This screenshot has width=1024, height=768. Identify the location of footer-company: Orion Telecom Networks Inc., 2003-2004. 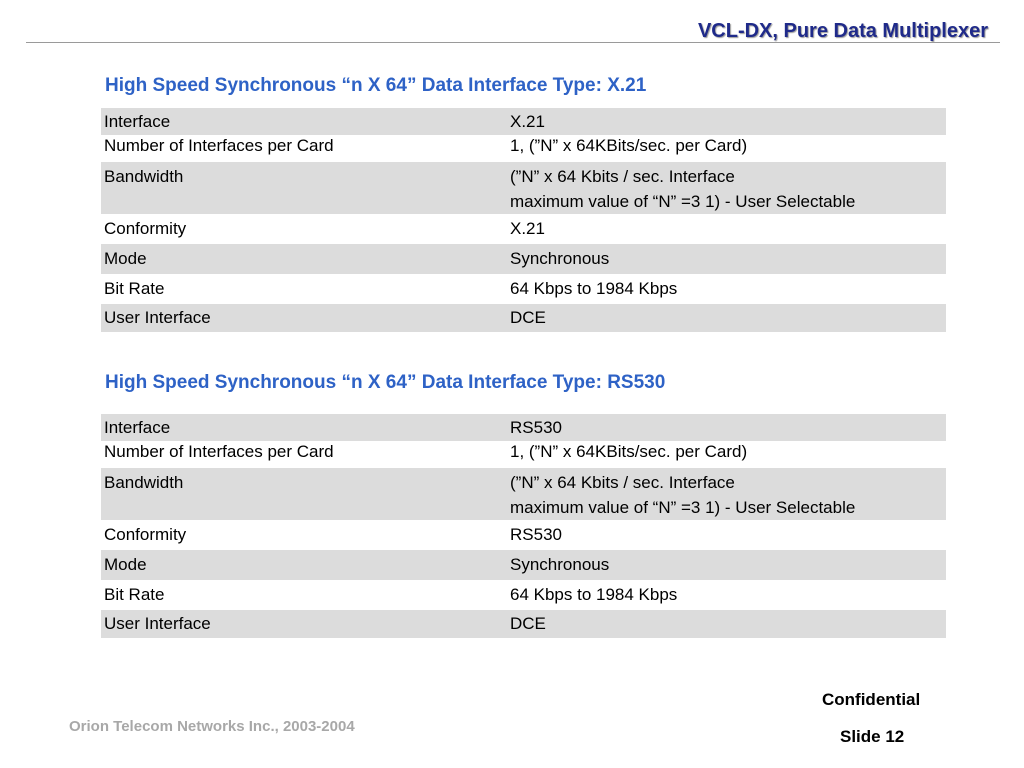
(212, 726).